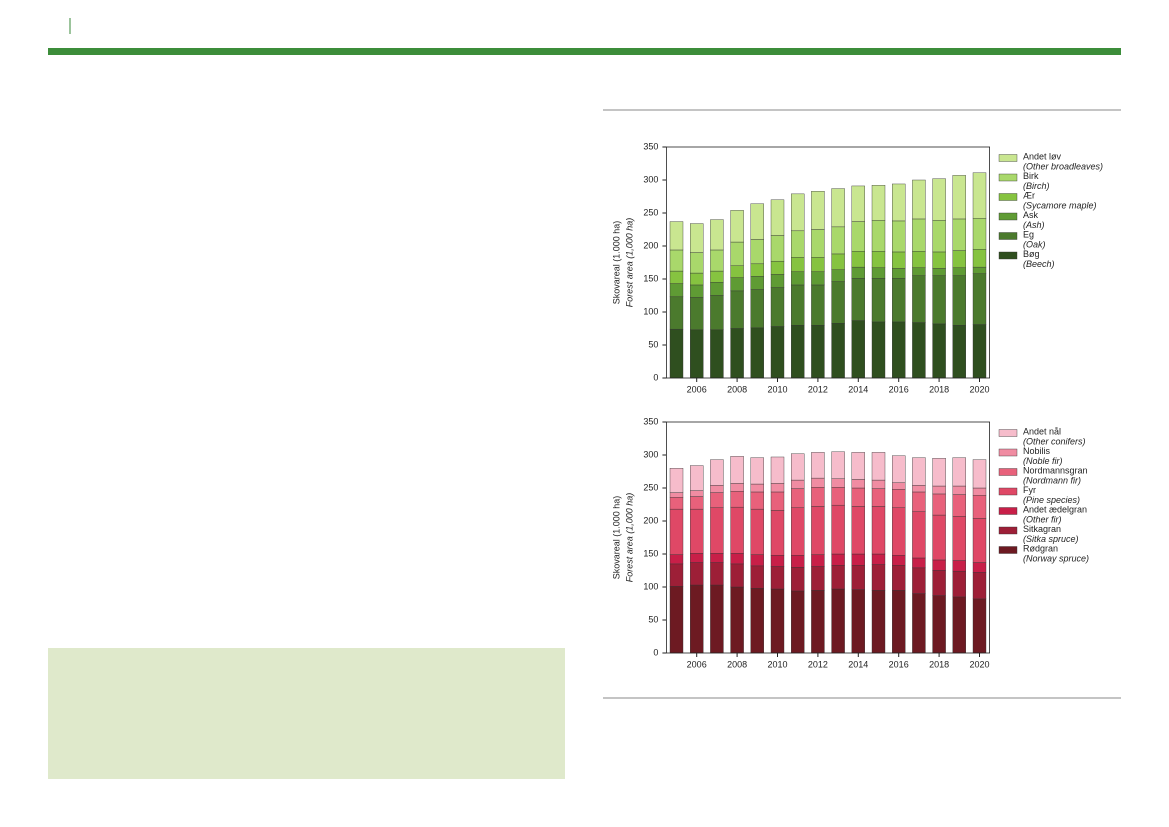 The width and height of the screenshot is (1169, 827). I want to click on x-tick-label: 2016, so click(899, 664).